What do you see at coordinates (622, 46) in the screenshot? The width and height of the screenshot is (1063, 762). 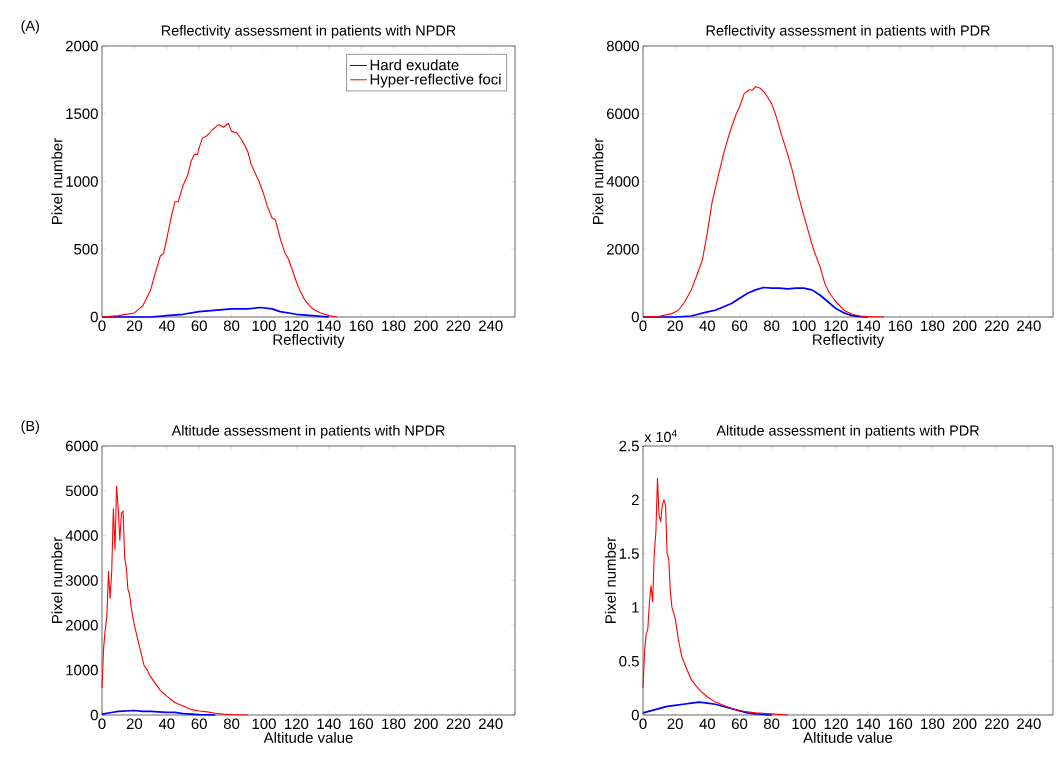 I see `y-tick-label: 8000` at bounding box center [622, 46].